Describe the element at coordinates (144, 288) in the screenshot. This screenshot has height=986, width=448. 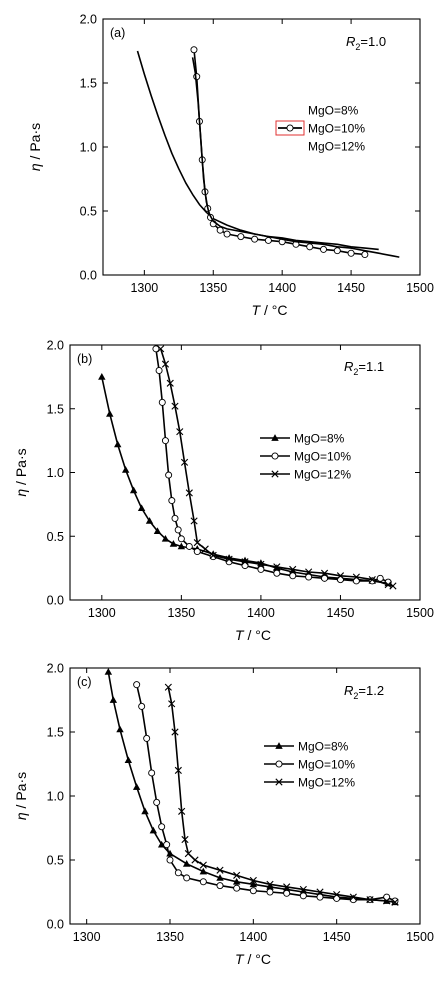
I see `x-tick-label: 1300` at that location.